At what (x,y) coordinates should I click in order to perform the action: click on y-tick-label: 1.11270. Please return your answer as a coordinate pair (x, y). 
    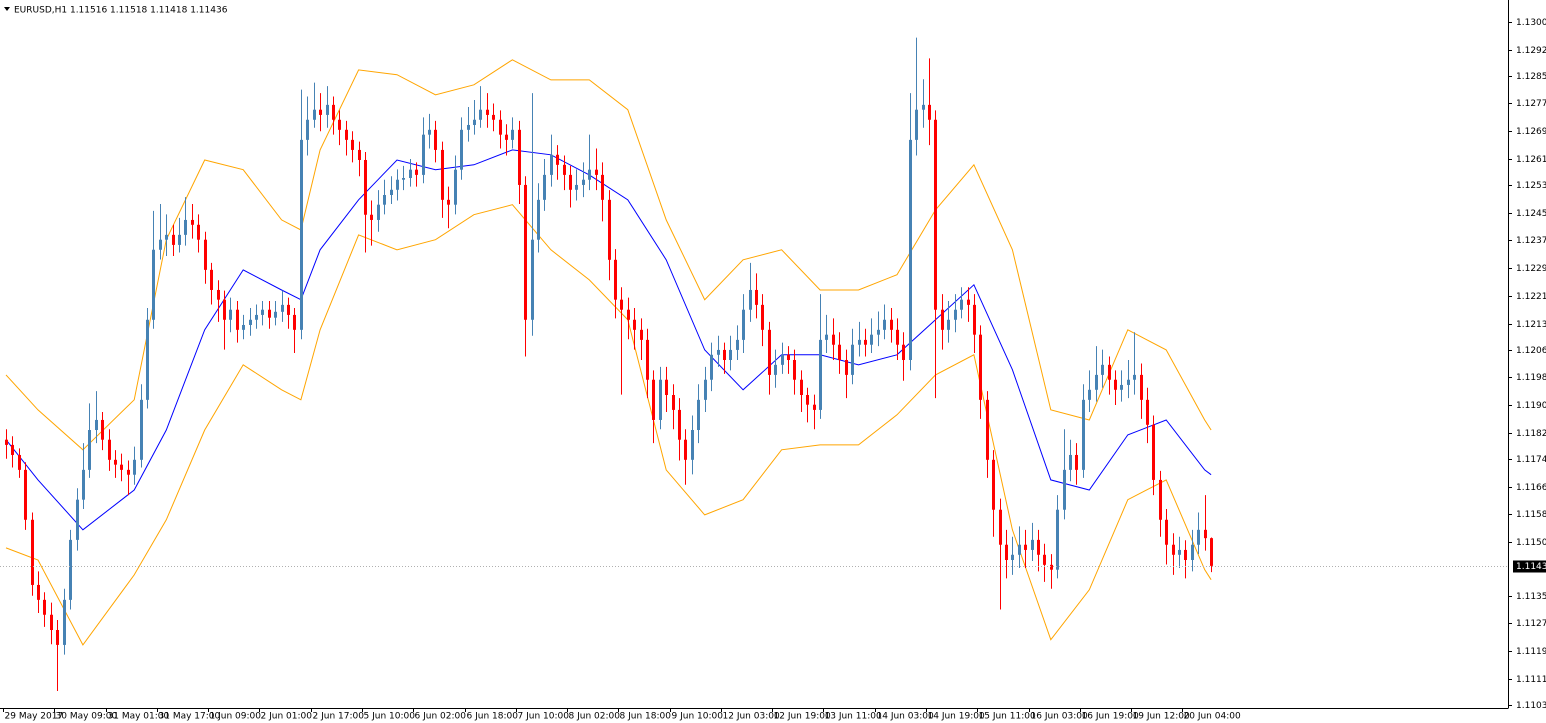
    Looking at the image, I should click on (1531, 624).